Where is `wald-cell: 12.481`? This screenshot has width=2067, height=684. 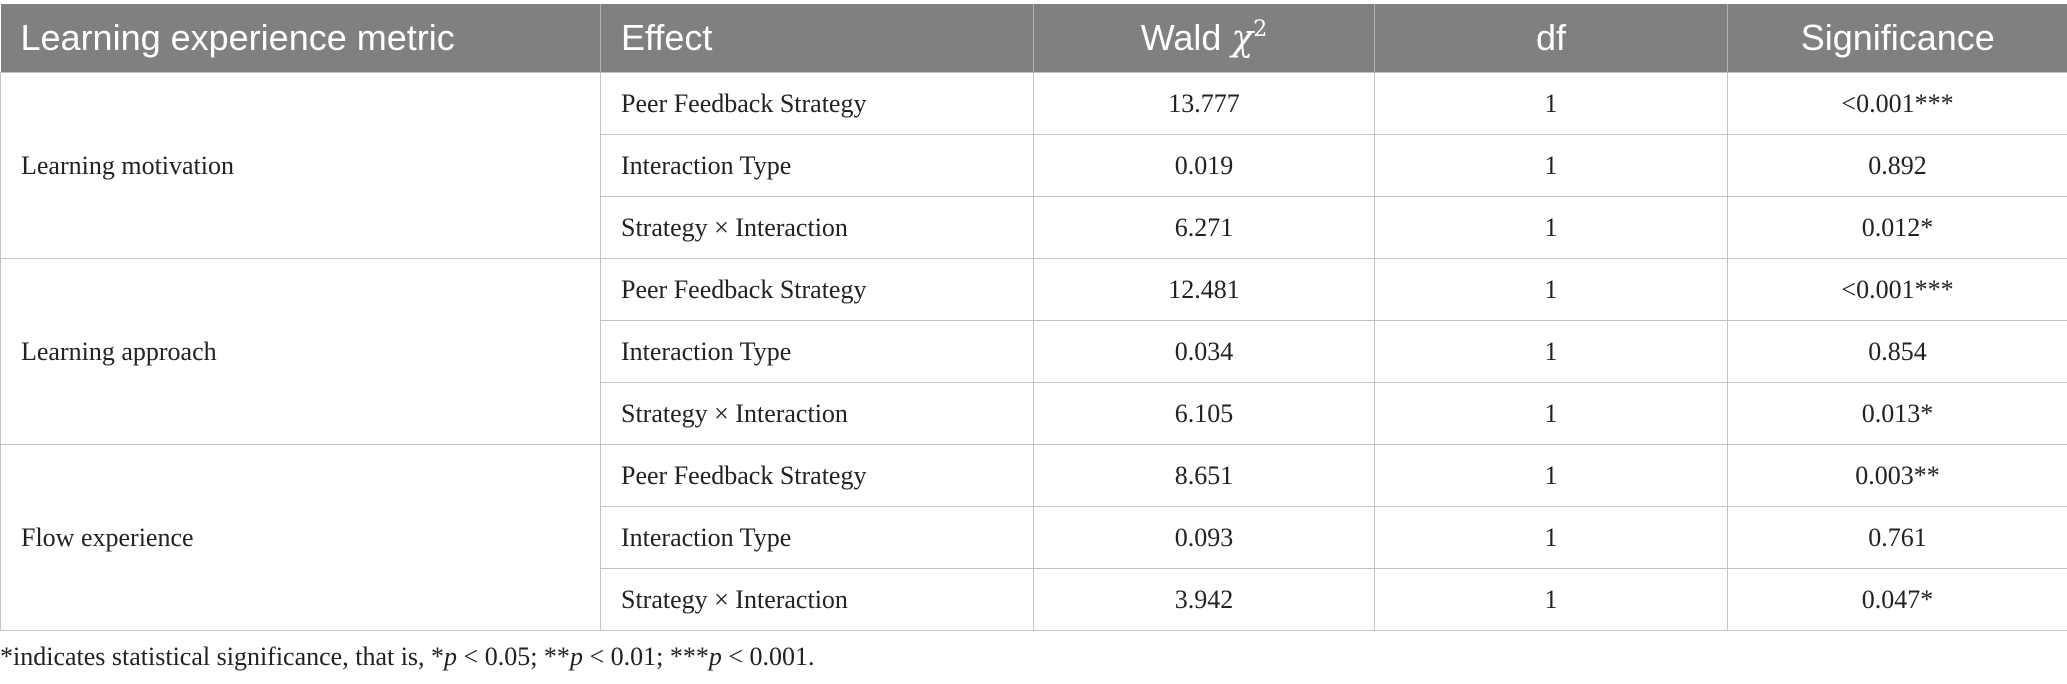 wald-cell: 12.481 is located at coordinates (1204, 289).